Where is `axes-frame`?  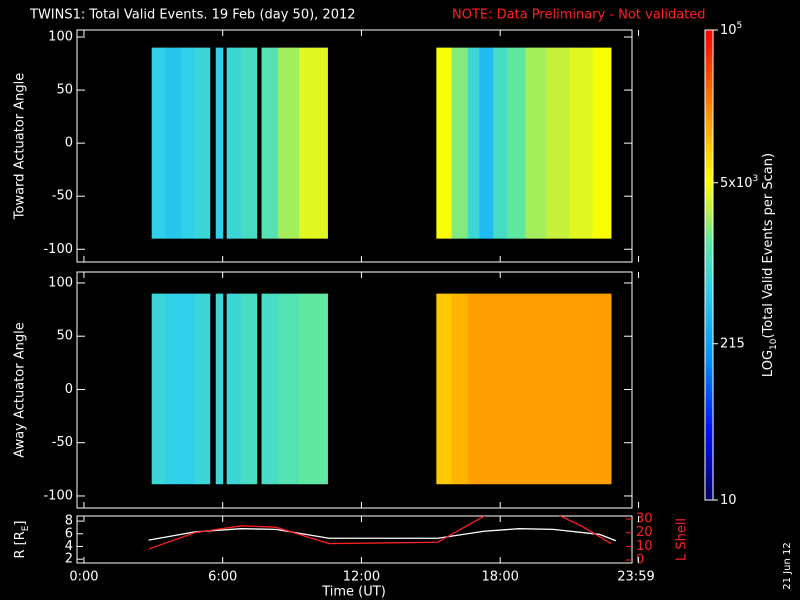
axes-frame is located at coordinates (354, 539).